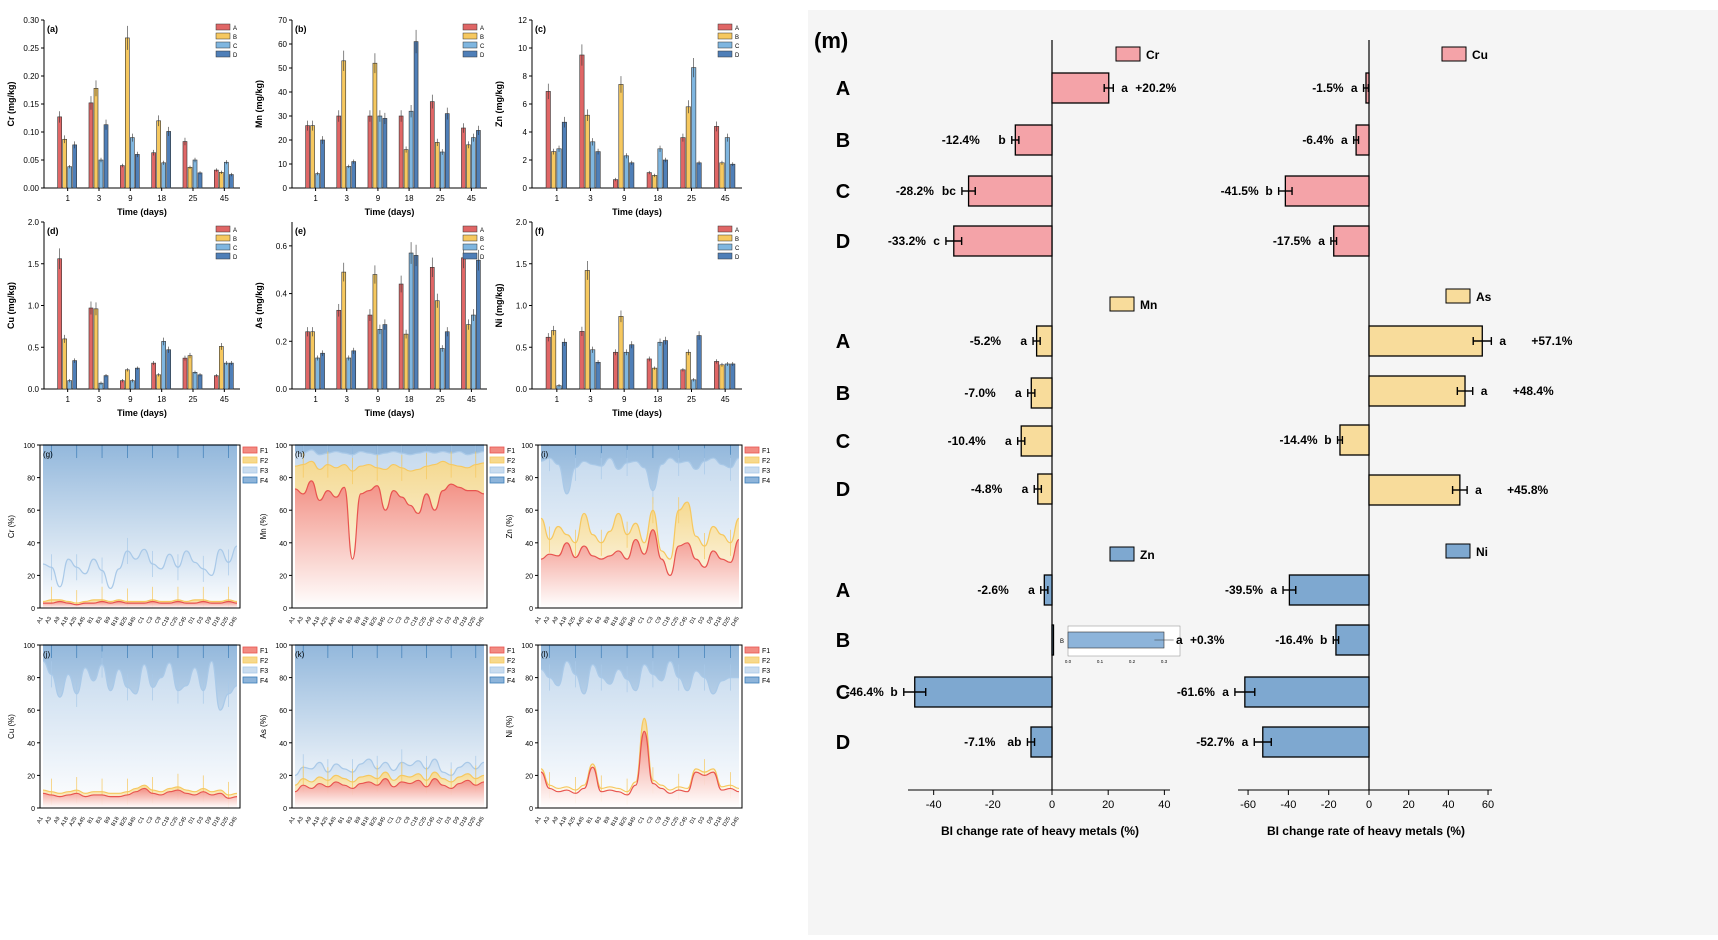 The image size is (1718, 940). I want to click on x-axis-title: Time (days), so click(142, 212).